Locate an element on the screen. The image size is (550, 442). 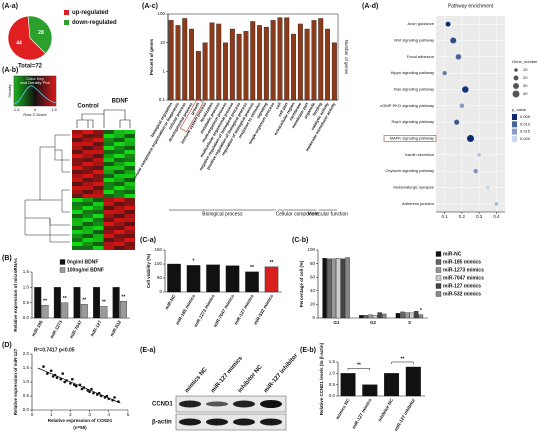
group-label: Control is located at coordinates (88, 107).